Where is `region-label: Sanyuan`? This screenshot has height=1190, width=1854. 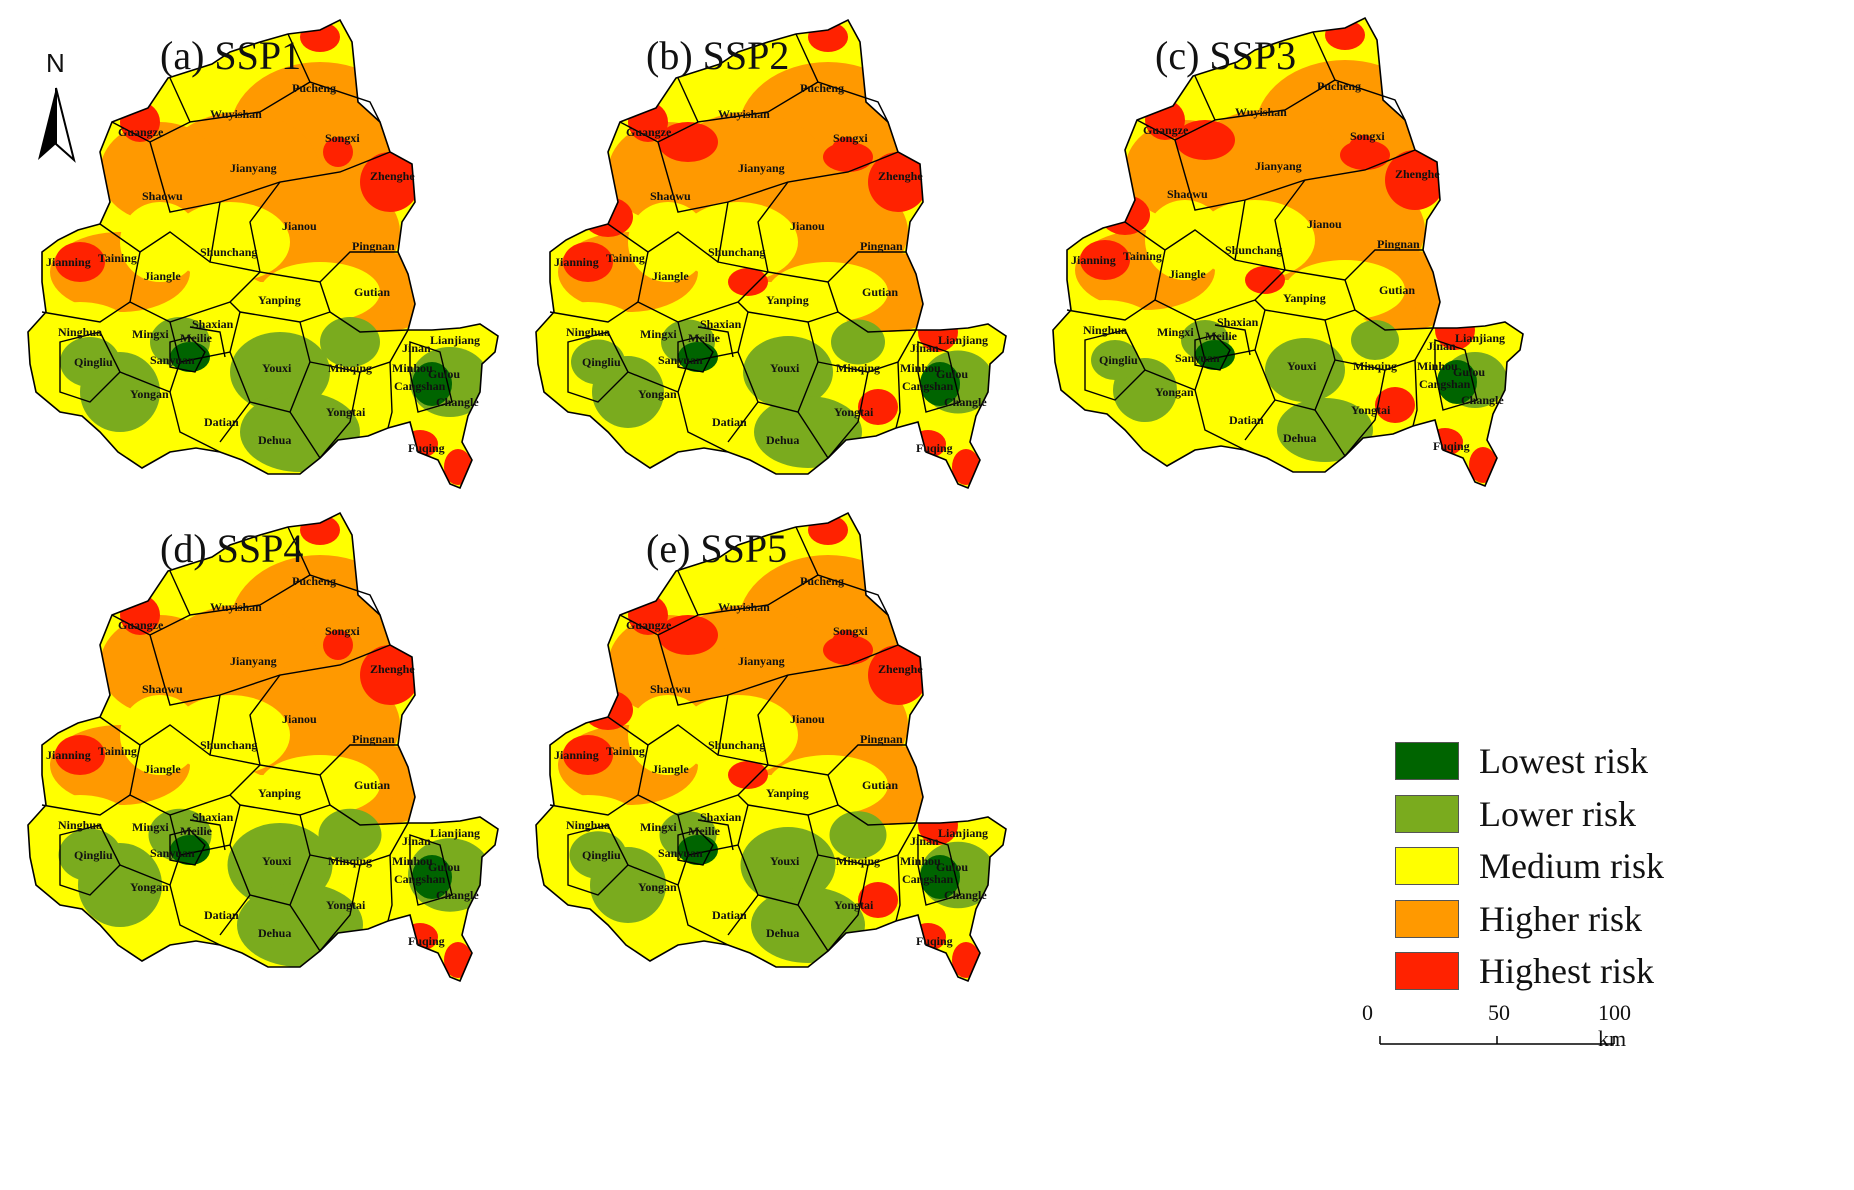 region-label: Sanyuan is located at coordinates (172, 360).